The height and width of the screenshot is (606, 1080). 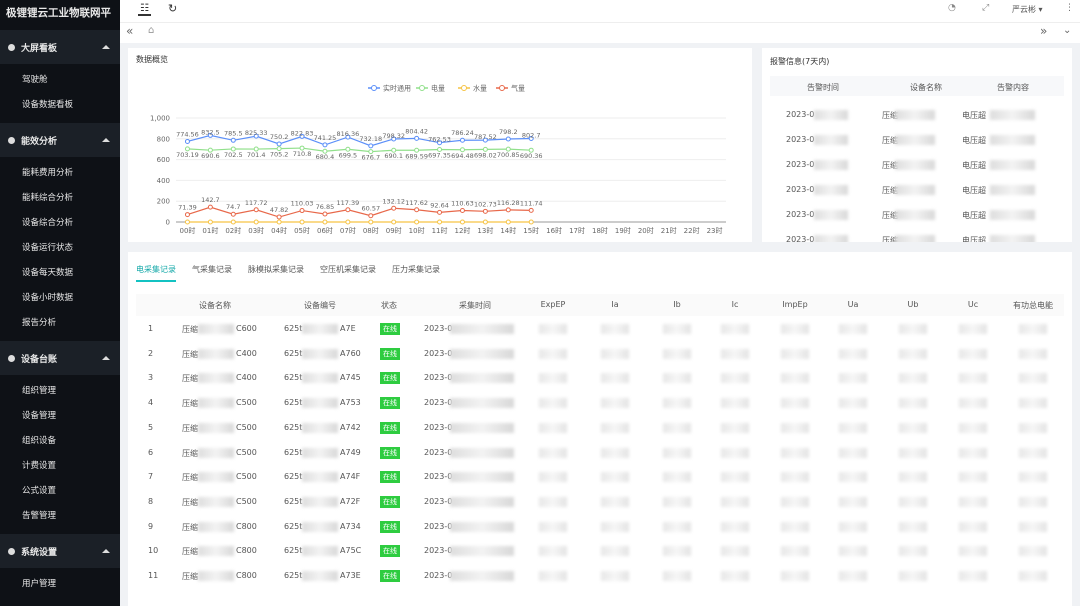 I want to click on menu-item: 设备每天数据, so click(x=48, y=273).